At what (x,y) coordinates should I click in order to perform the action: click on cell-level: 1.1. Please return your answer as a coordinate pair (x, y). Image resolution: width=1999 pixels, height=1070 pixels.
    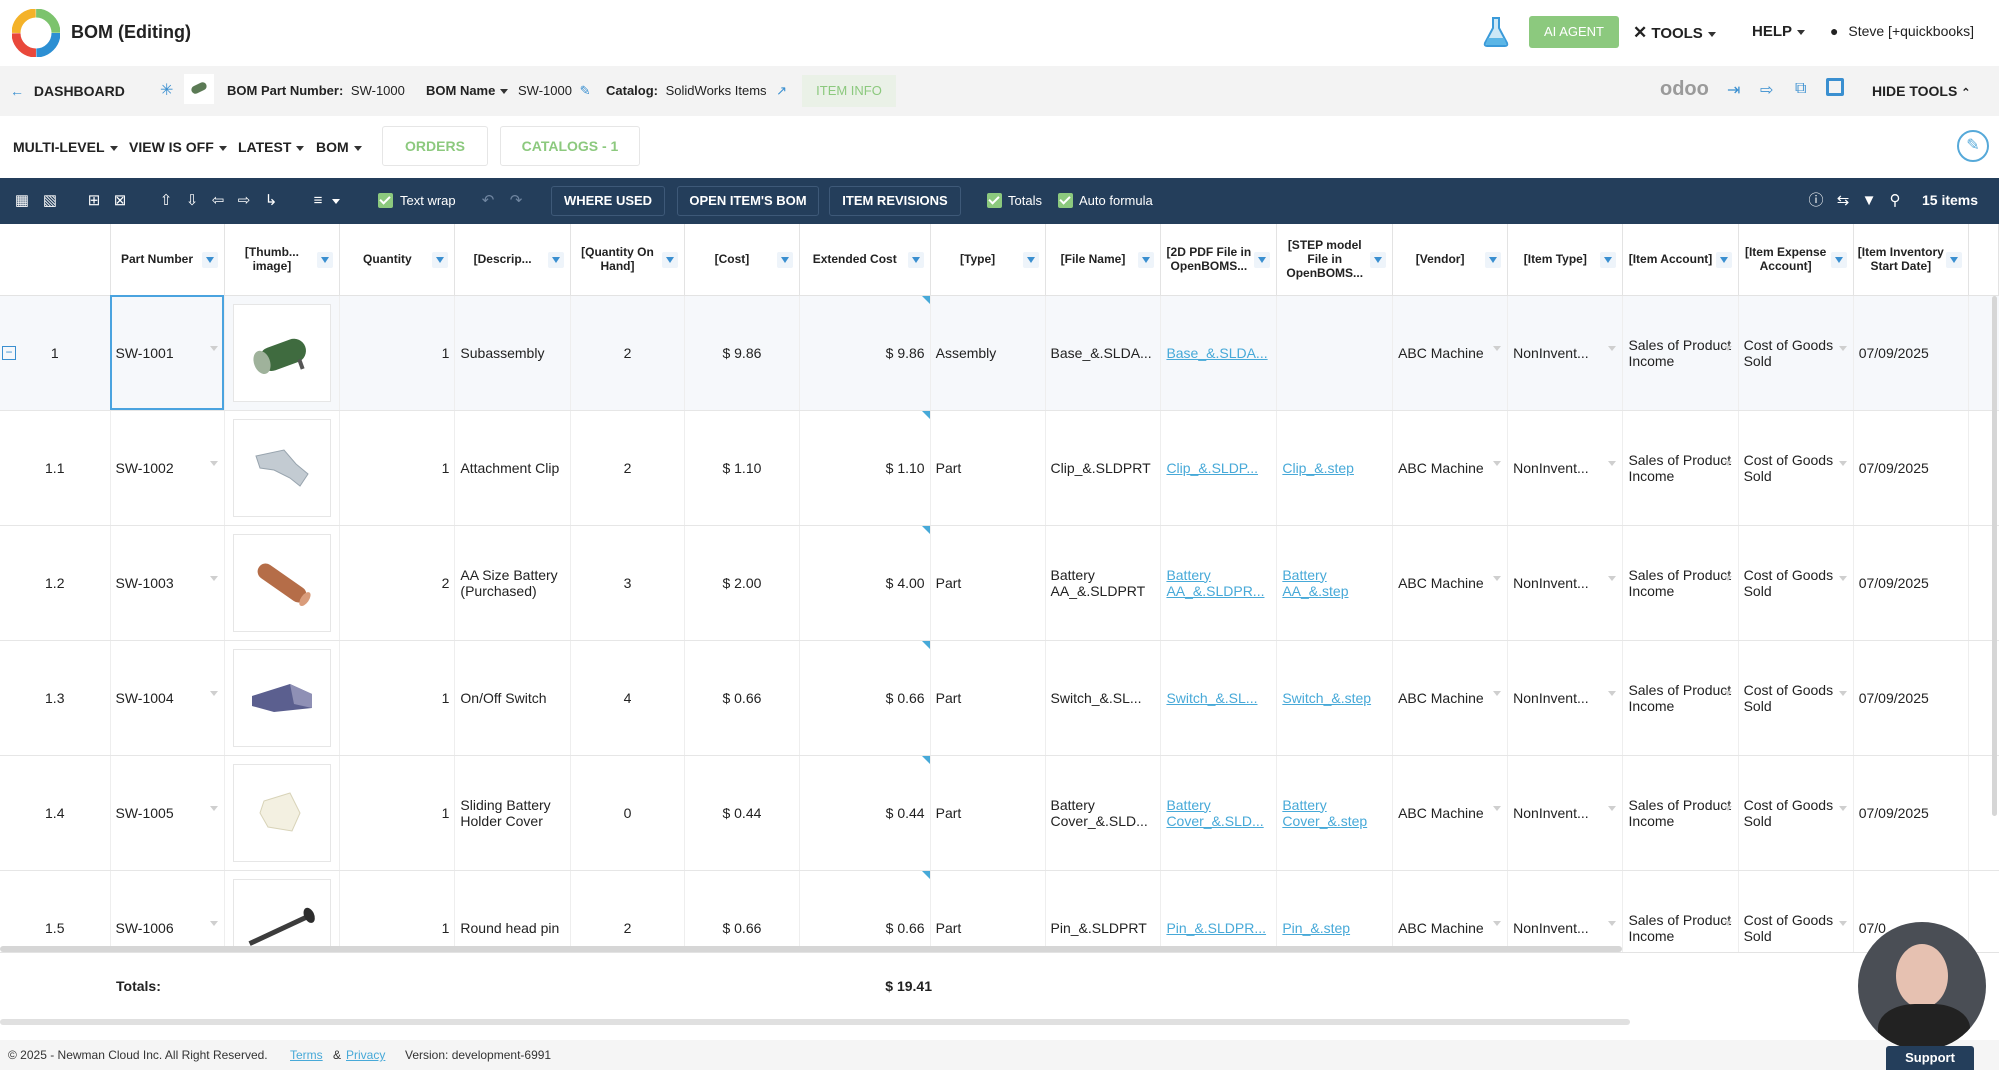
    Looking at the image, I should click on (55, 468).